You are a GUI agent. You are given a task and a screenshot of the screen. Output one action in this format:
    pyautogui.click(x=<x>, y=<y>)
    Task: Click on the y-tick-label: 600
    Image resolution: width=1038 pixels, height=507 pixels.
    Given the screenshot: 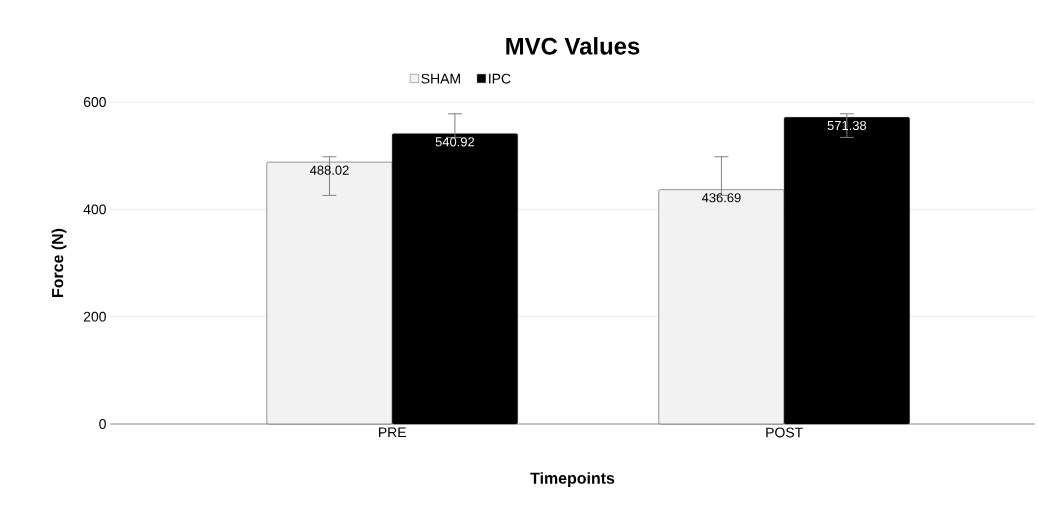 What is the action you would take?
    pyautogui.click(x=94, y=102)
    